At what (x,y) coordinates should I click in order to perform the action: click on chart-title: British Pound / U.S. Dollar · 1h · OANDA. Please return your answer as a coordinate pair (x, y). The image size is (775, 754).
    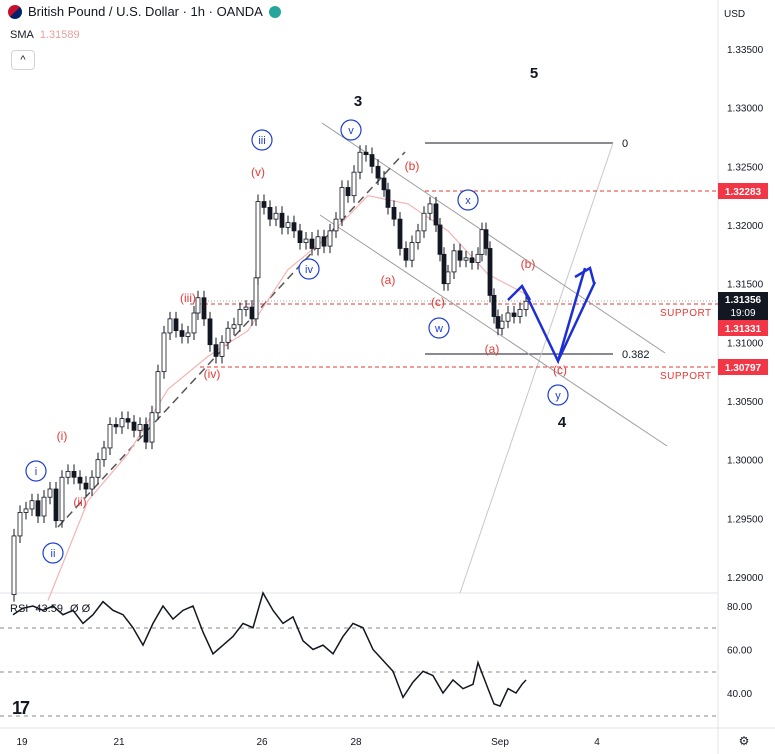
    Looking at the image, I should click on (145, 11).